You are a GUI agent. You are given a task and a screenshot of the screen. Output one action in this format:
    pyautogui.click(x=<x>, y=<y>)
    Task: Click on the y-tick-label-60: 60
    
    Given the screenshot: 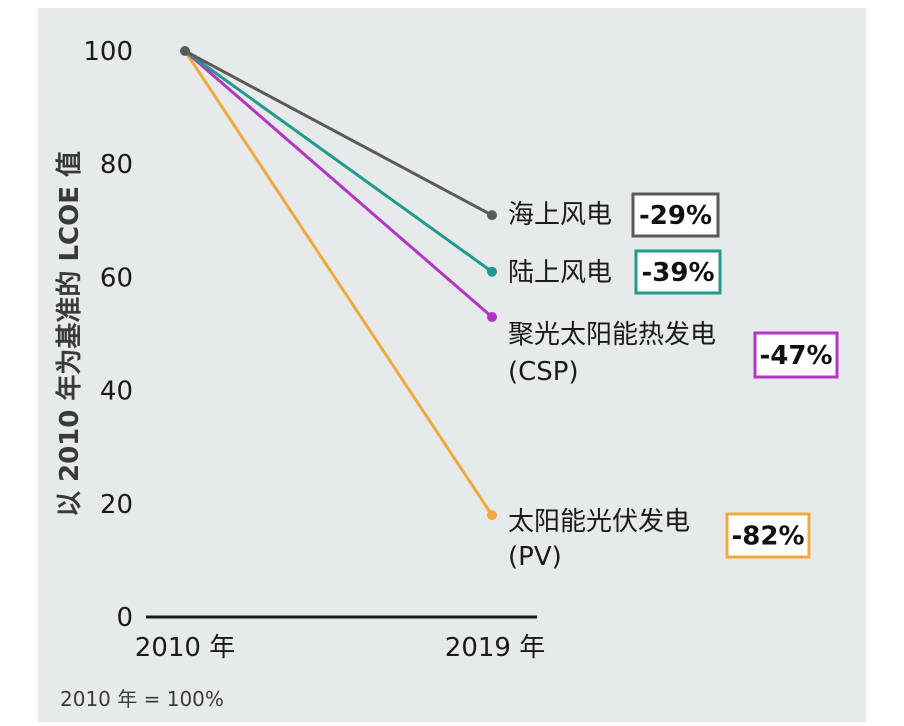 What is the action you would take?
    pyautogui.click(x=116, y=278)
    